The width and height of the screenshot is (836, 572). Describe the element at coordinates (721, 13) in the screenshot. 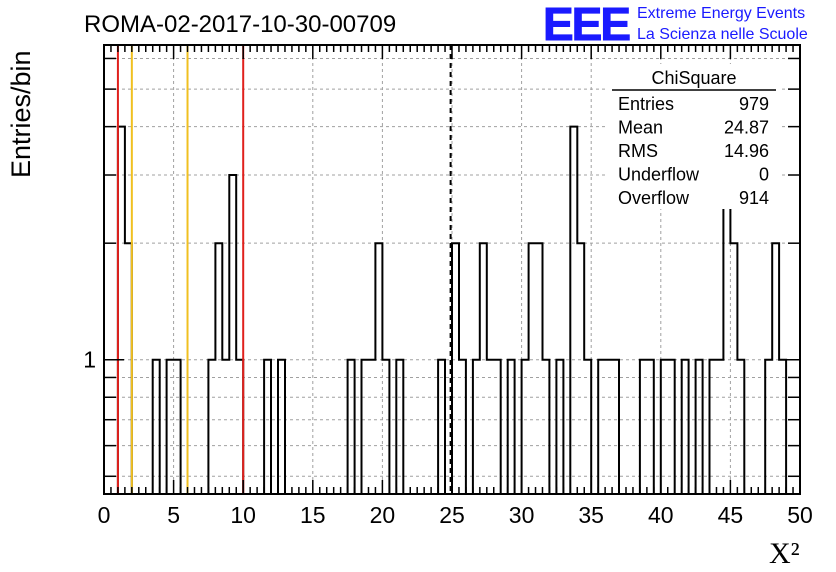

I see `brand-line-1: Extreme Energy Events` at that location.